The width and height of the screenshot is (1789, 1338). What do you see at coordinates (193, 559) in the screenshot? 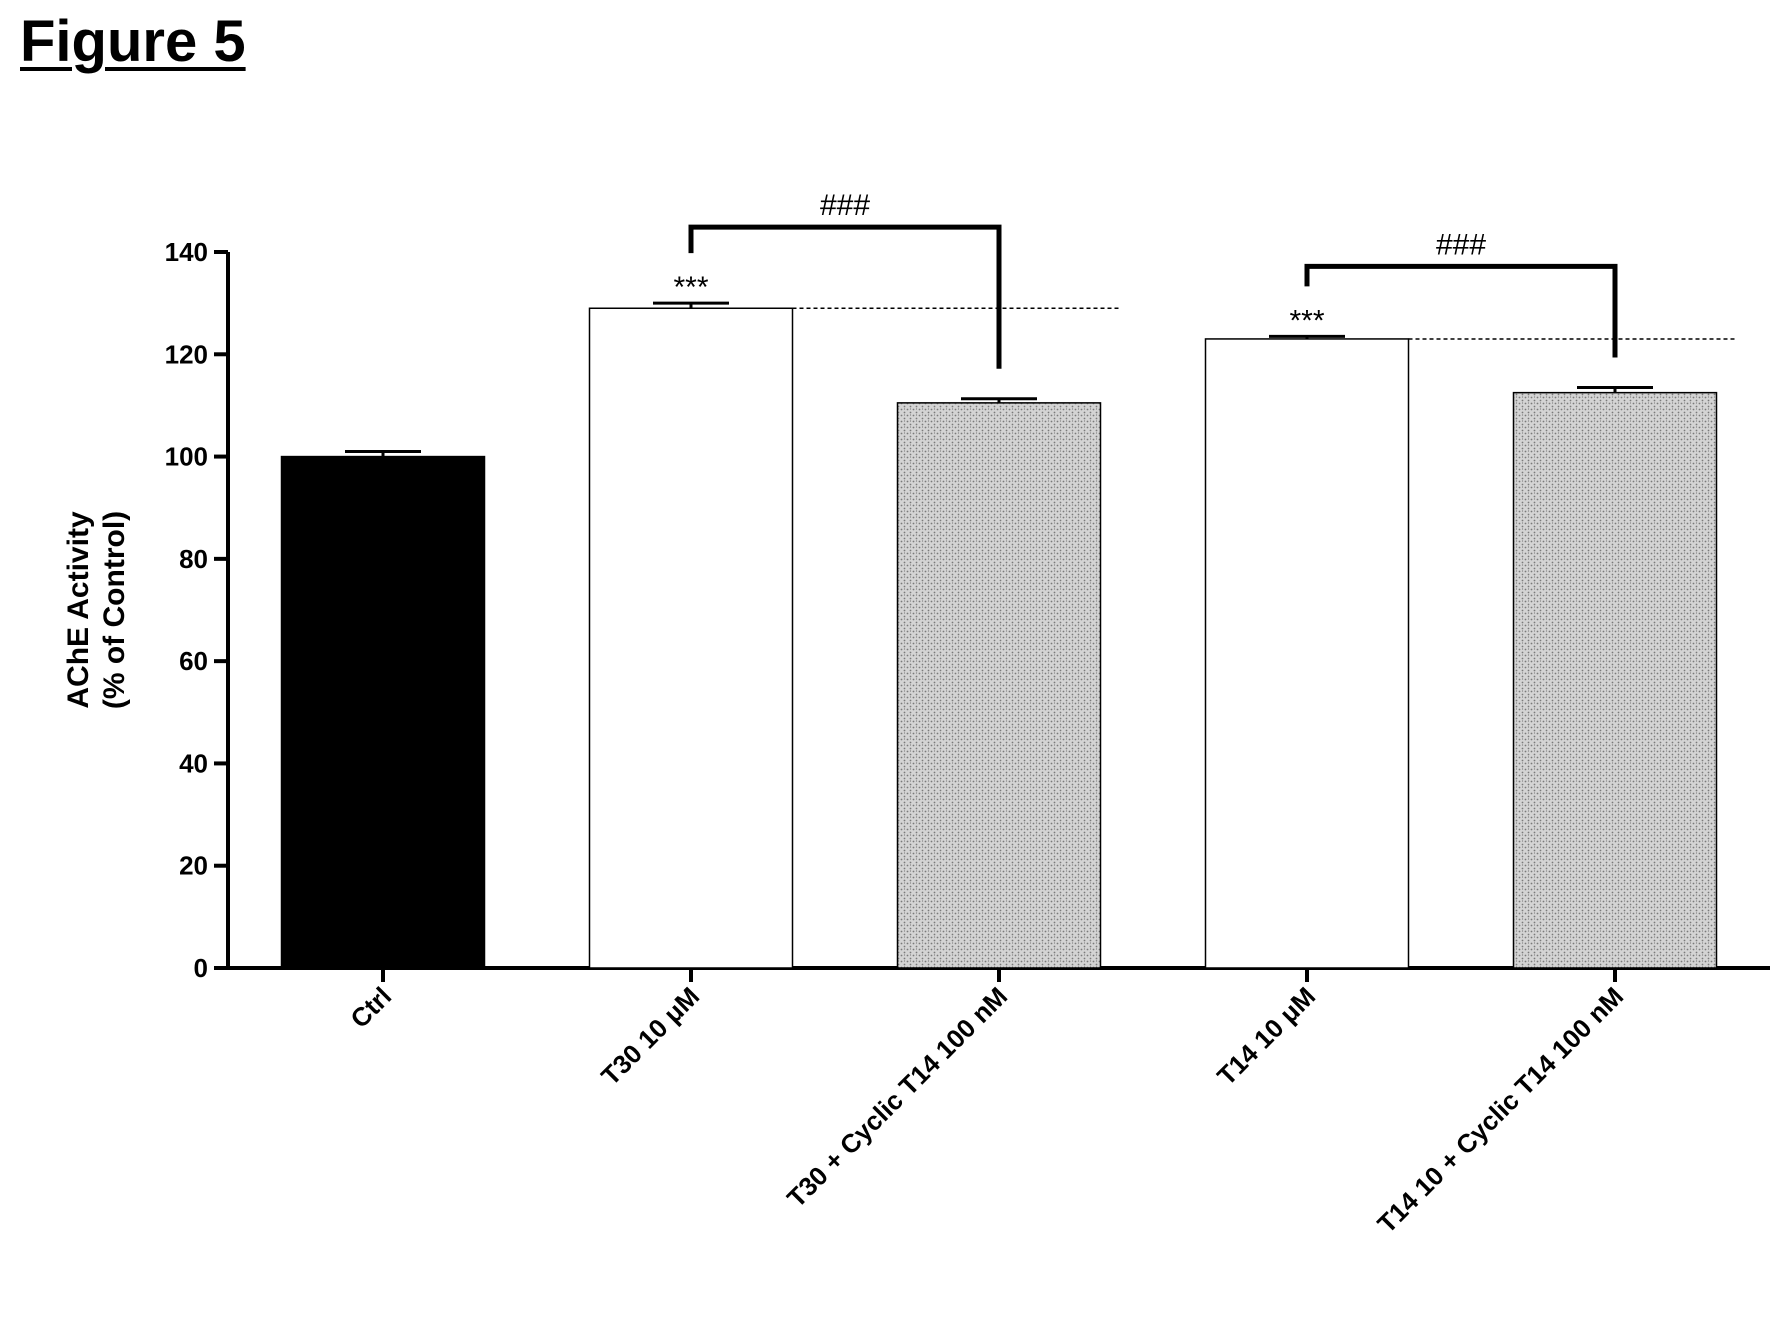
I see `y-tick-label: 80` at bounding box center [193, 559].